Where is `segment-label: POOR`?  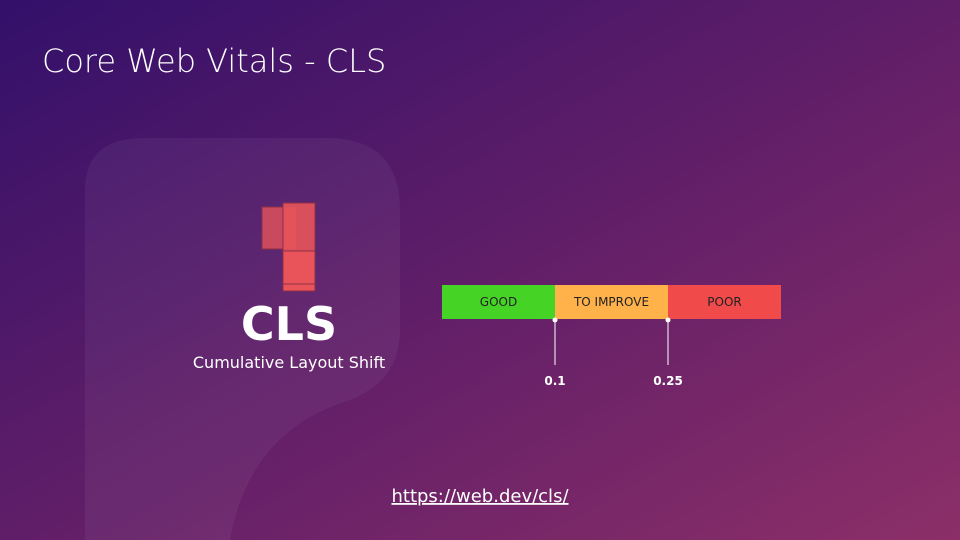 segment-label: POOR is located at coordinates (724, 302).